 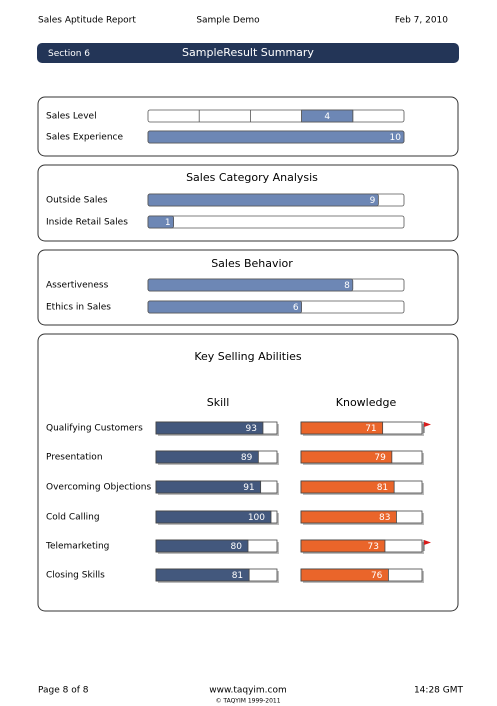 What do you see at coordinates (75, 576) in the screenshot?
I see `row-label: Closing Skills` at bounding box center [75, 576].